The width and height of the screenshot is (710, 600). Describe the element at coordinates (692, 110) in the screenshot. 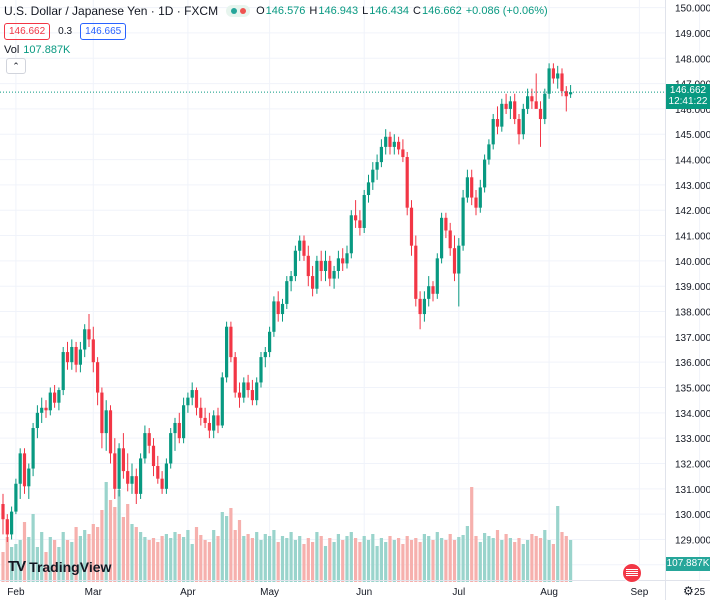

I see `y-tick-label: 146.000` at that location.